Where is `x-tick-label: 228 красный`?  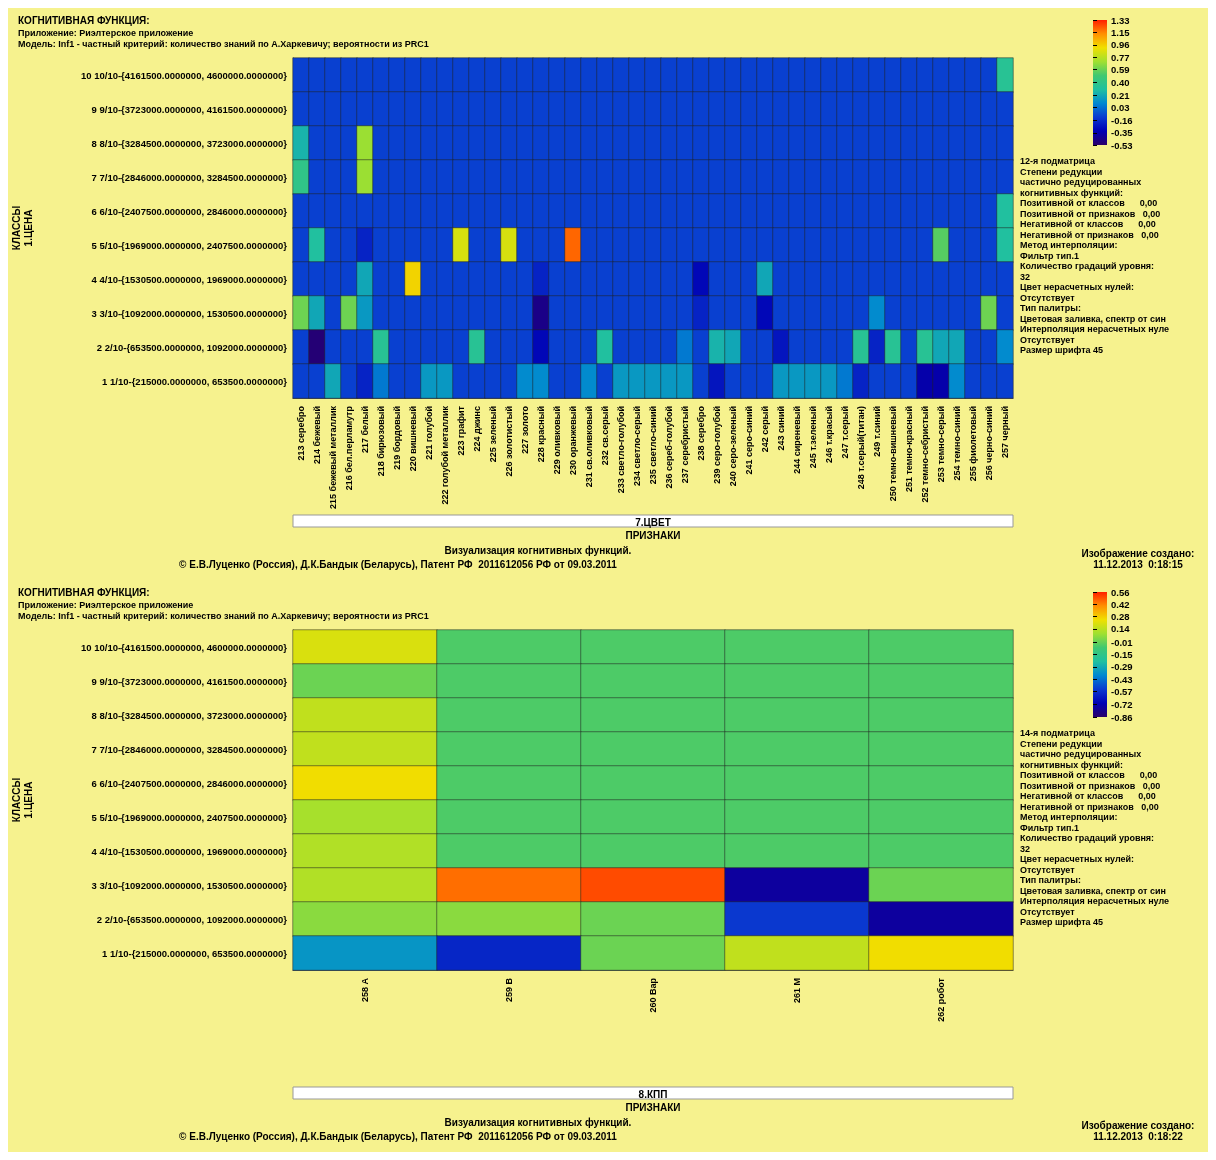
x-tick-label: 228 красный is located at coordinates (541, 434).